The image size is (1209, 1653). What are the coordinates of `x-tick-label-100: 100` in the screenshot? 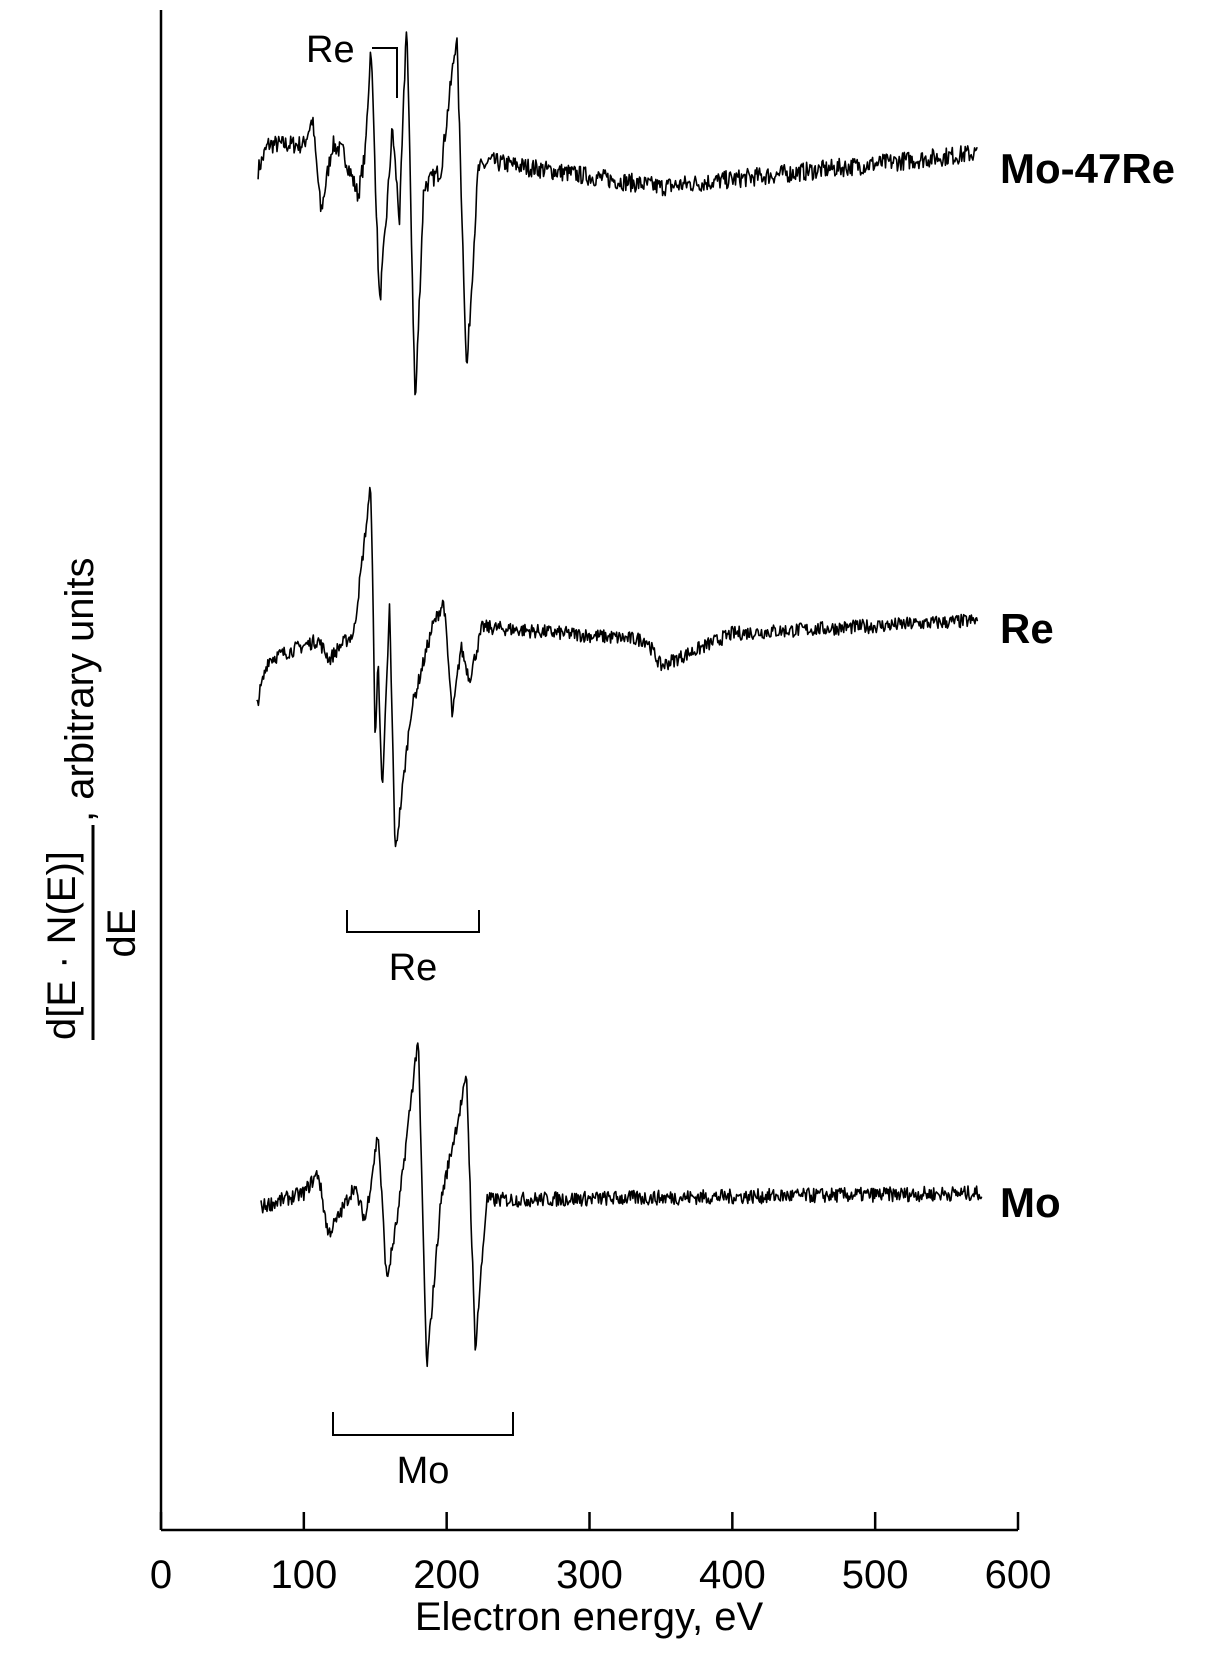 It's located at (303, 1575).